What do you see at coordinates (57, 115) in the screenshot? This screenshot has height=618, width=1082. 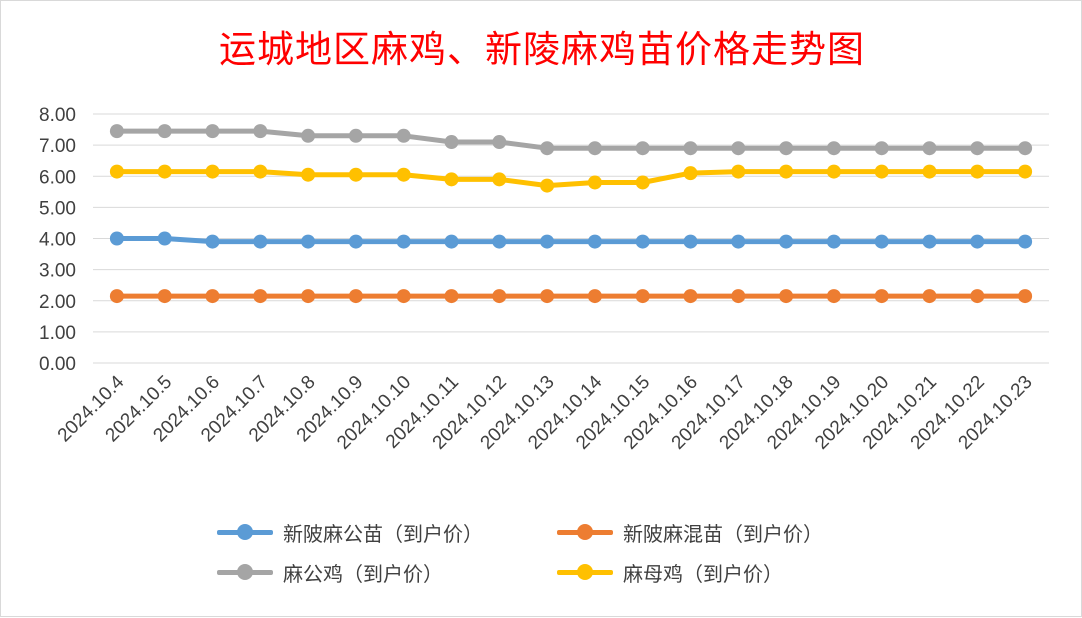 I see `y-tick-label: 8.00` at bounding box center [57, 115].